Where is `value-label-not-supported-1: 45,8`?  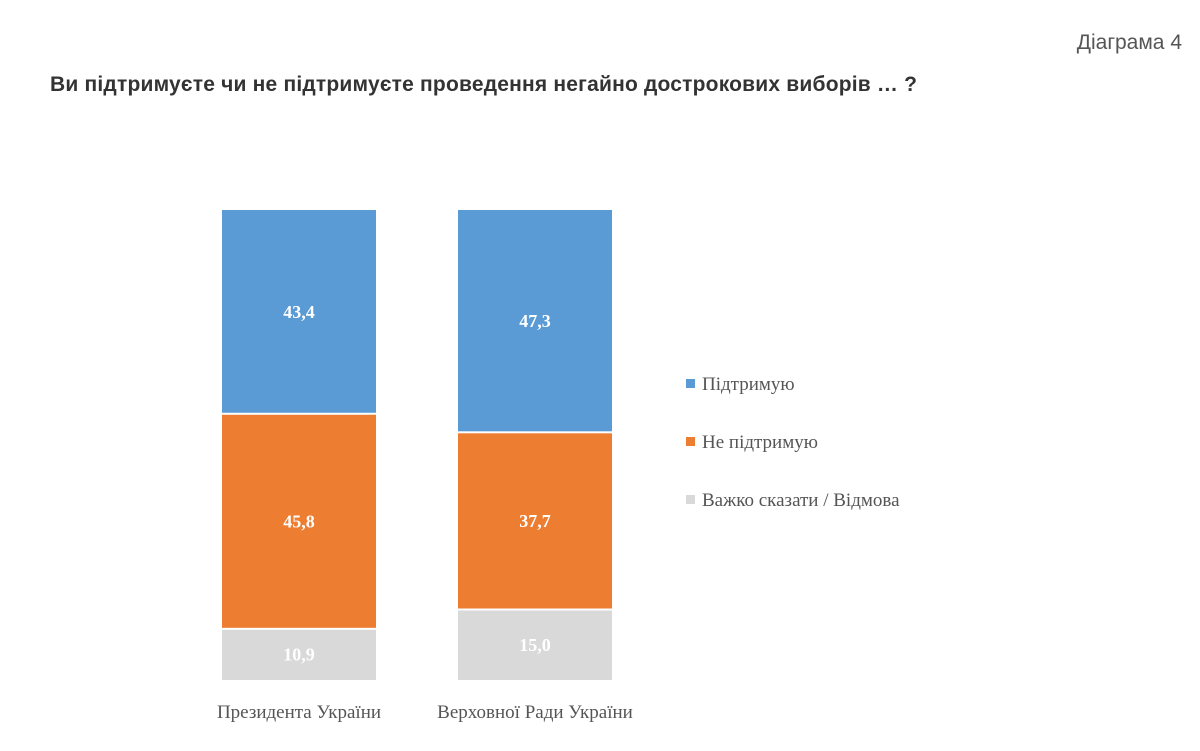 value-label-not-supported-1: 45,8 is located at coordinates (299, 521).